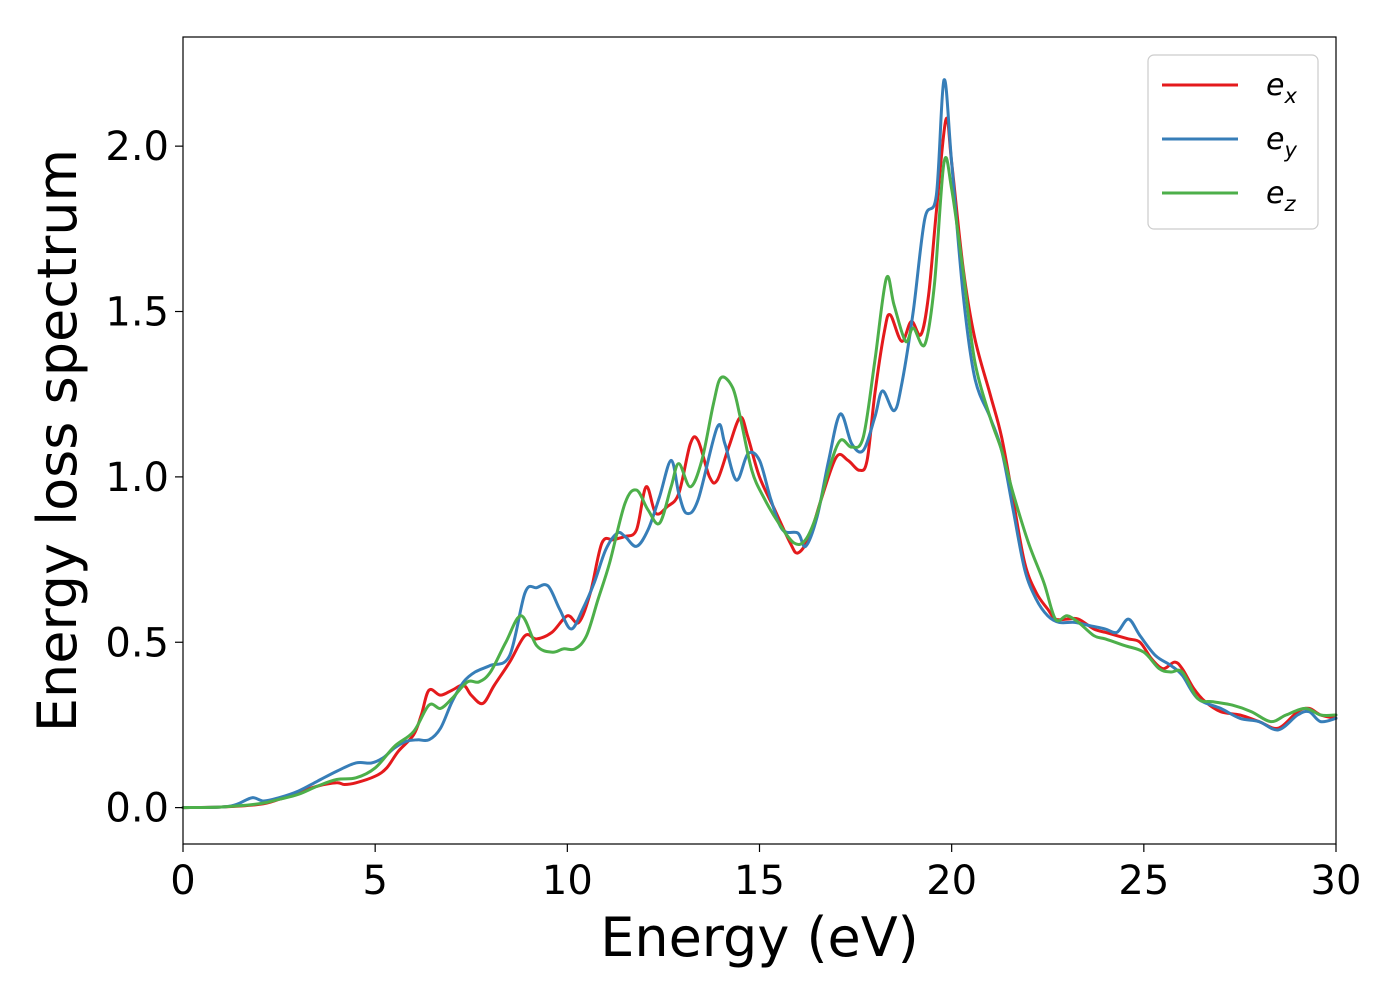  Describe the element at coordinates (951, 881) in the screenshot. I see `x-tick-label: 20` at that location.